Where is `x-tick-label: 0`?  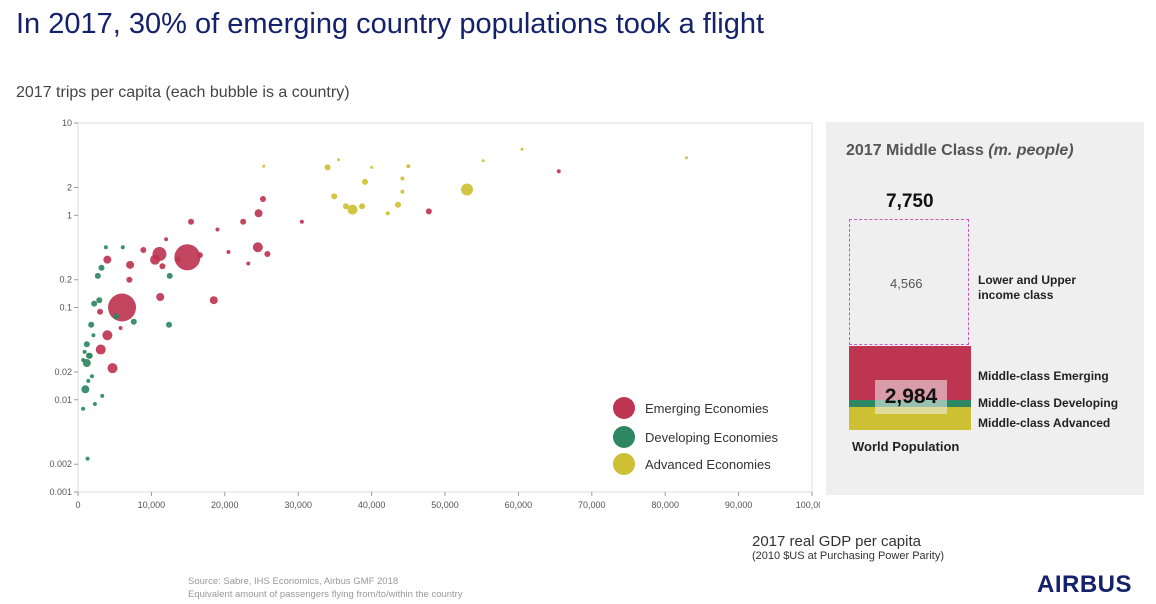
x-tick-label: 0 is located at coordinates (77, 505).